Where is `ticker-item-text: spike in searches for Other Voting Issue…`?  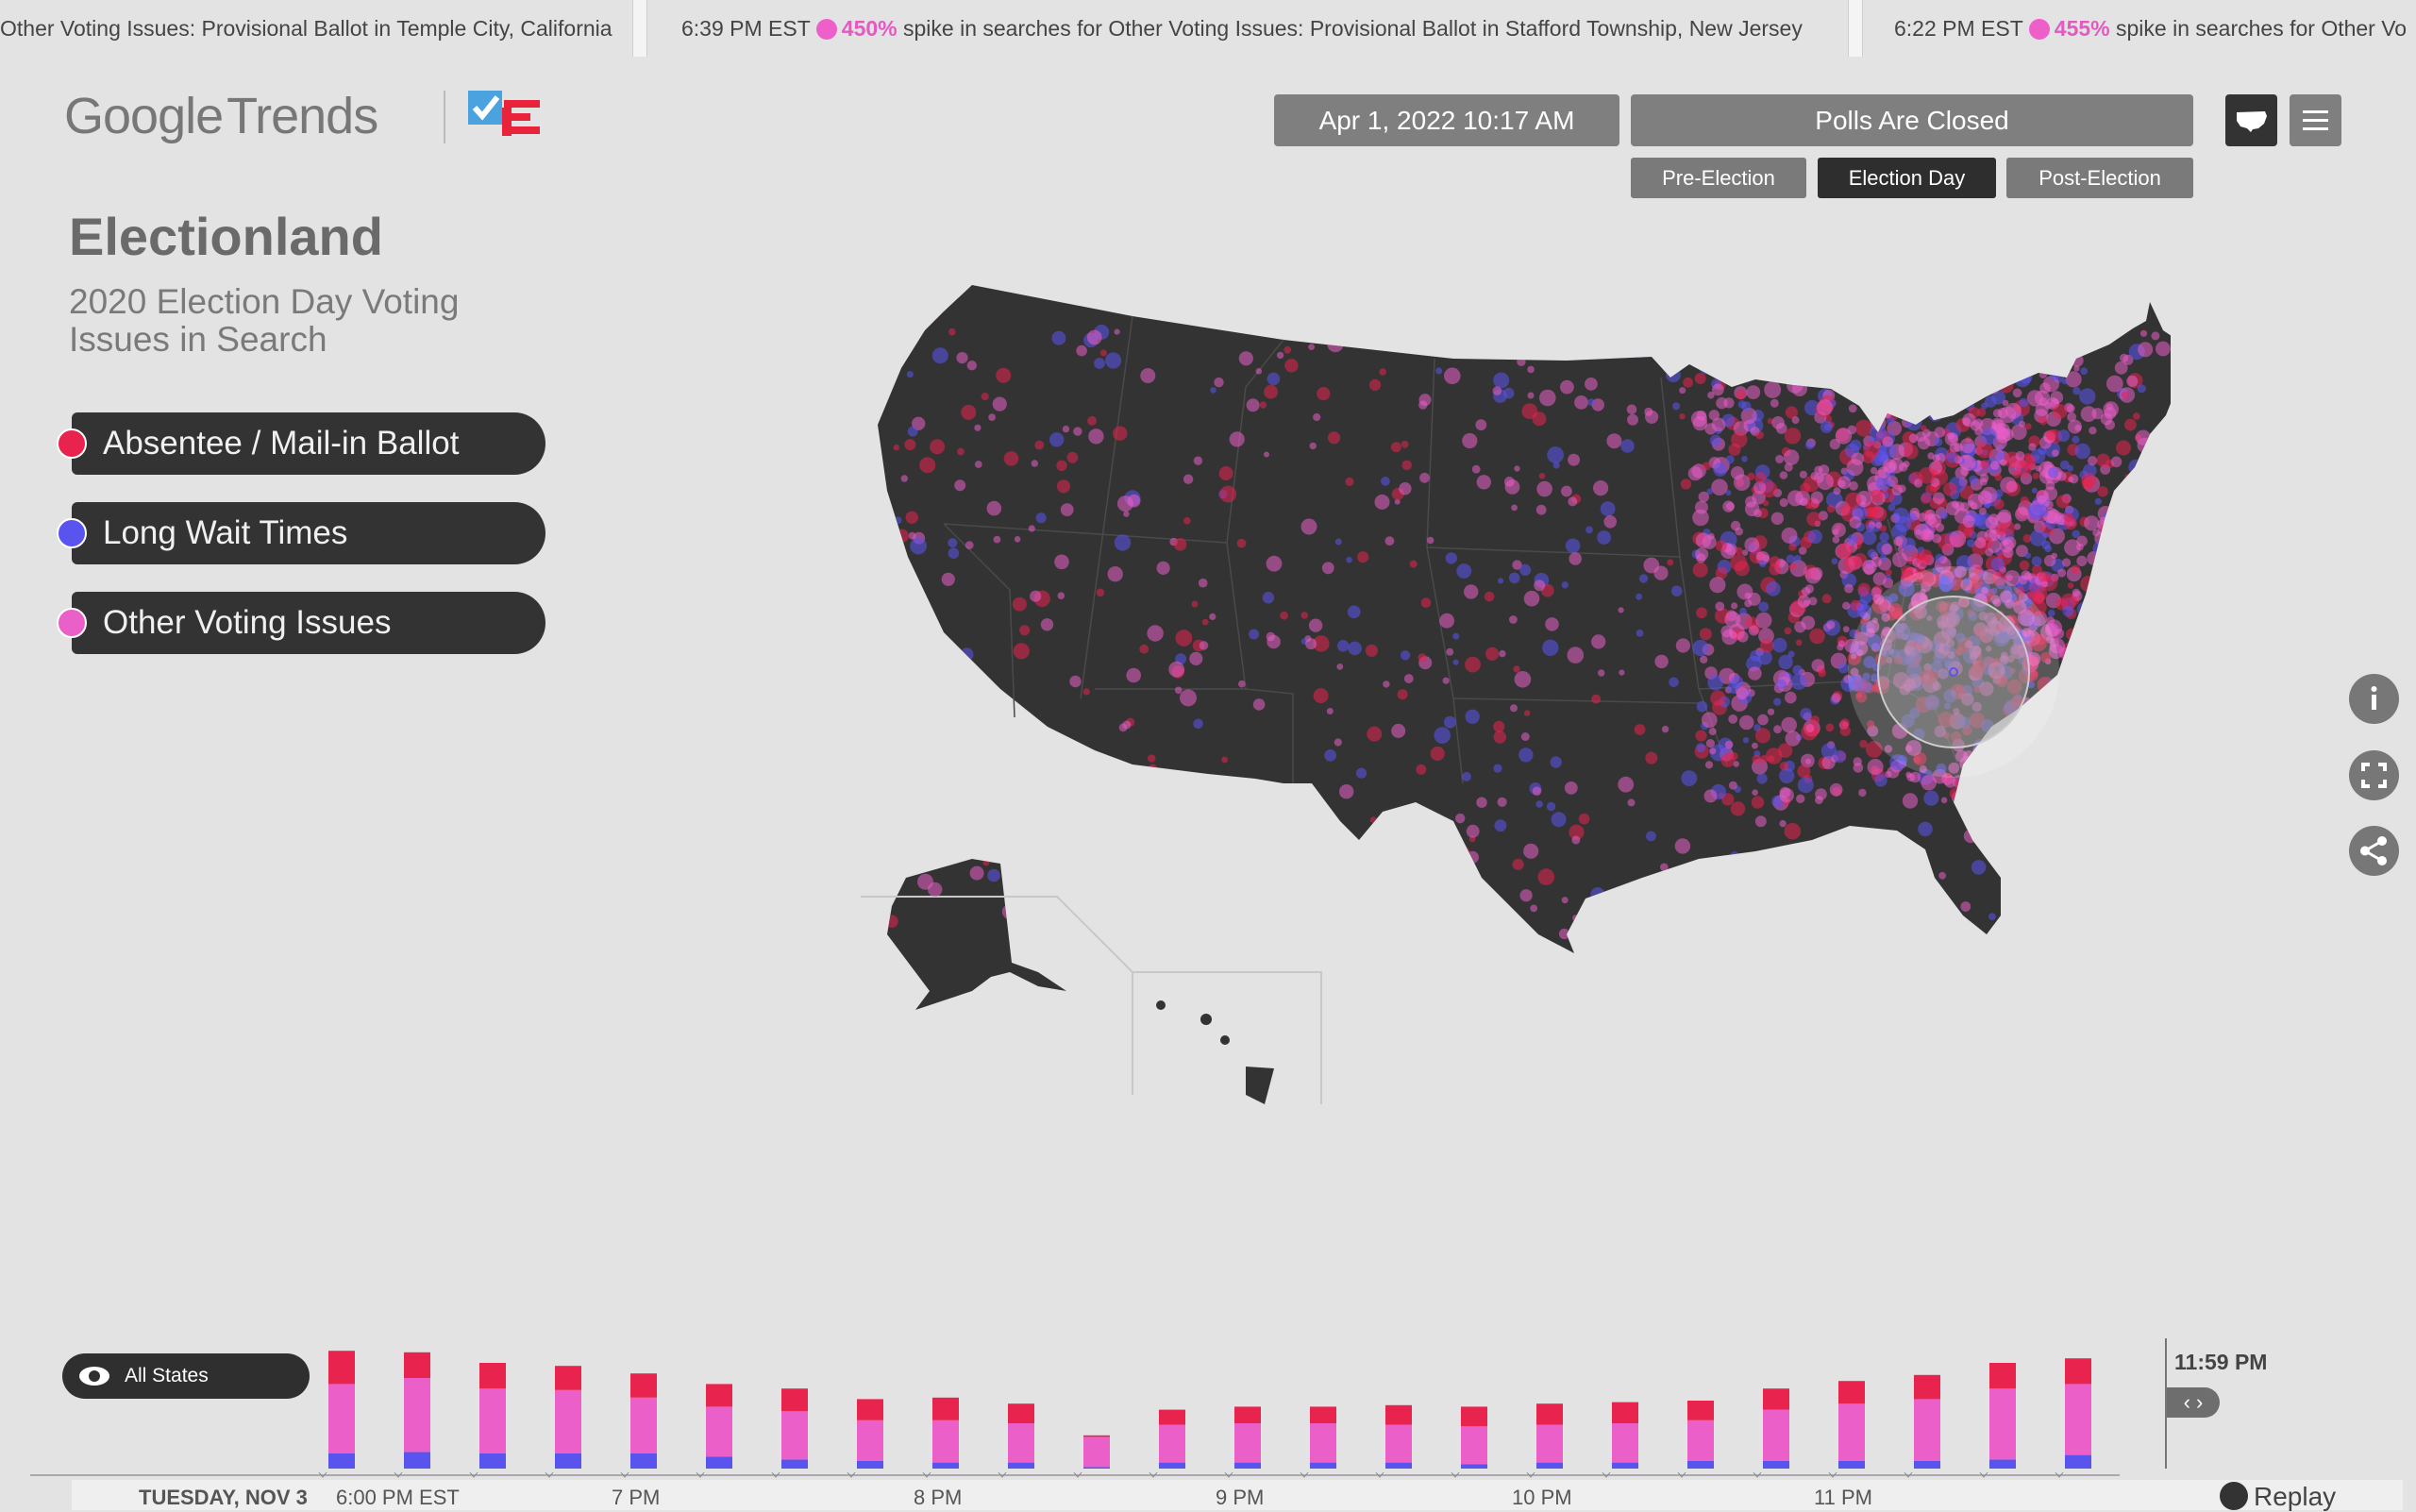 ticker-item-text: spike in searches for Other Voting Issue… is located at coordinates (1353, 28).